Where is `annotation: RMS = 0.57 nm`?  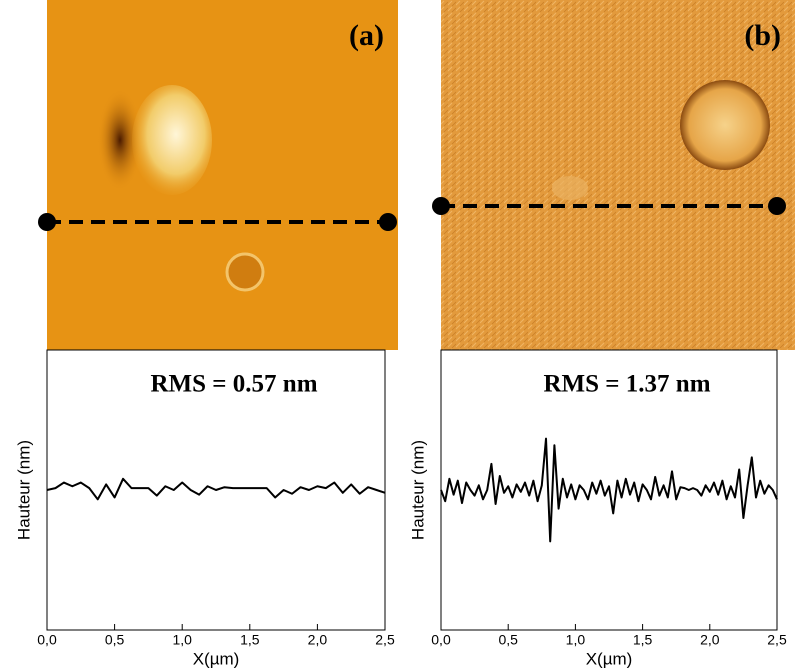 annotation: RMS = 0.57 nm is located at coordinates (233, 384).